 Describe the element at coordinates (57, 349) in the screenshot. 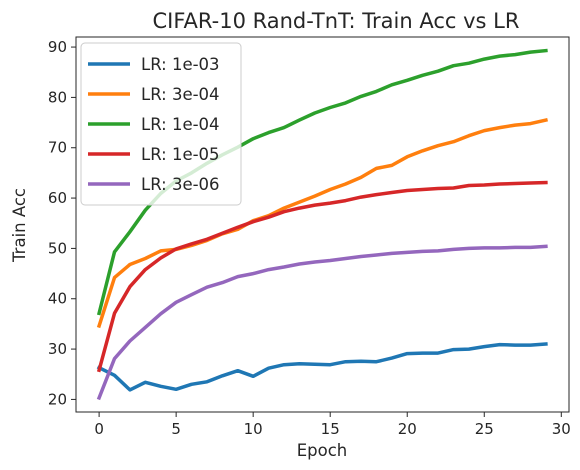

I see `y-tick-label: 30` at that location.